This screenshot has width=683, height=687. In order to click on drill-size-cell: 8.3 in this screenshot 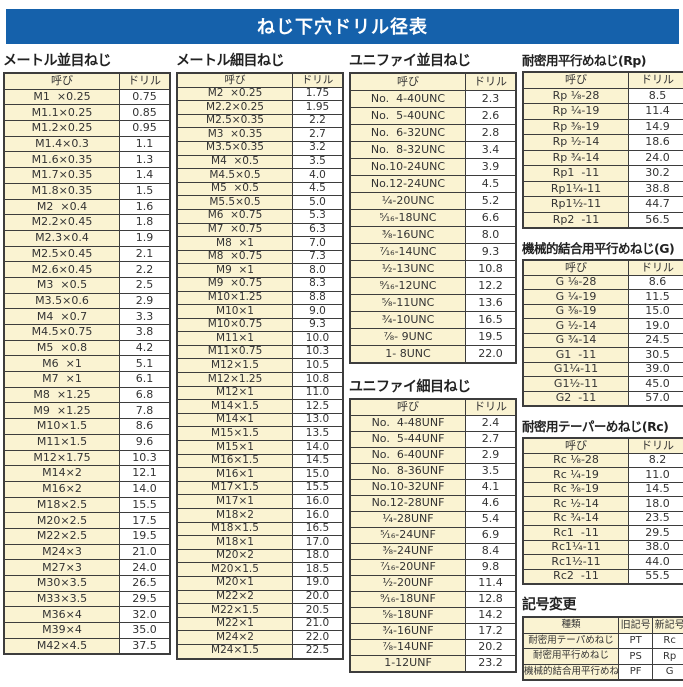, I will do `click(318, 284)`.